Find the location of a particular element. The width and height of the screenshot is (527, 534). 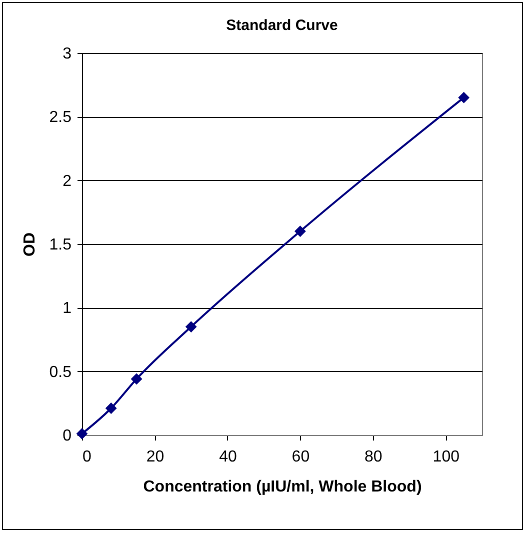

x-tick-label: 80 is located at coordinates (373, 457).